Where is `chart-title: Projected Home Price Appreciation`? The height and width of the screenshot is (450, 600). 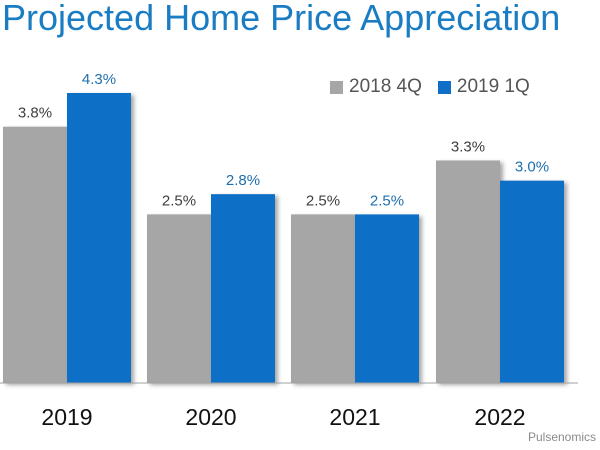 chart-title: Projected Home Price Appreciation is located at coordinates (281, 19).